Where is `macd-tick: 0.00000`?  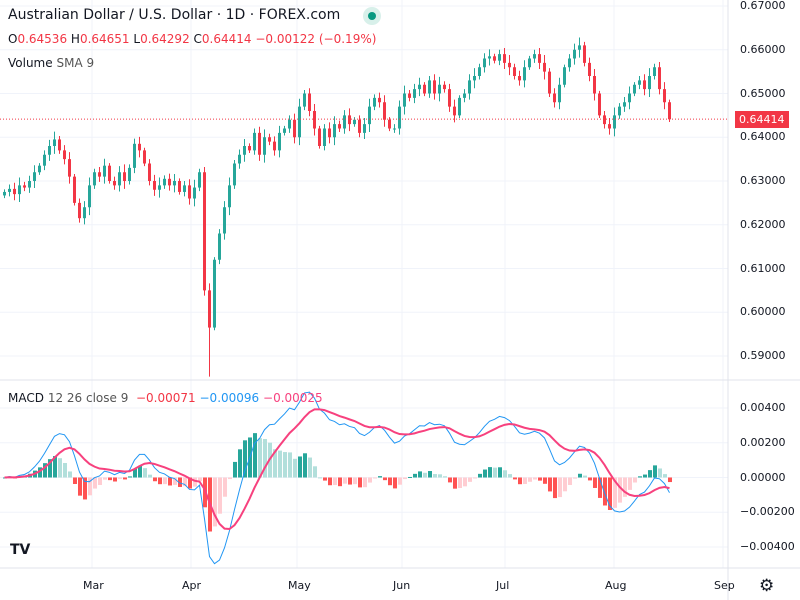 macd-tick: 0.00000 is located at coordinates (763, 477).